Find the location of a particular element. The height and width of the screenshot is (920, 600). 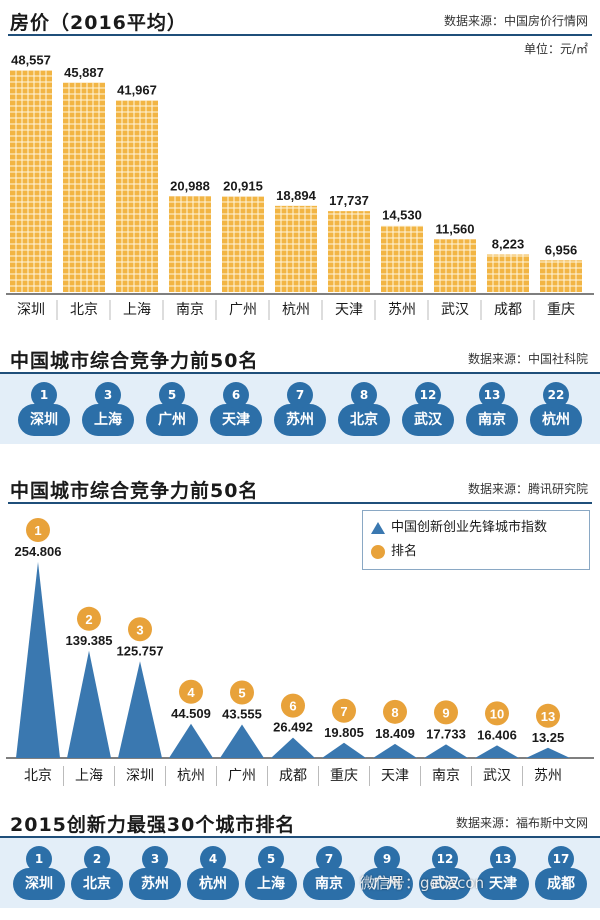

rank1-row: 深圳 1 上海 3 广州 5 天津 6 苏州 7 北京 8 武汉 12 南京 13 杭州 22 is located at coordinates (300, 409).